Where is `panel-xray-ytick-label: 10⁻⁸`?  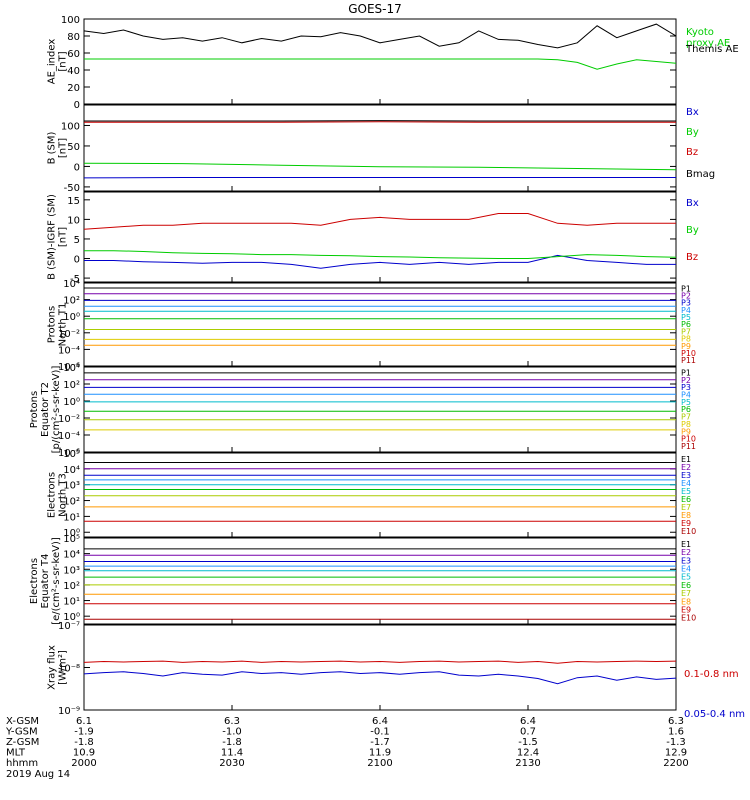 panel-xray-ytick-label: 10⁻⁸ is located at coordinates (69, 669).